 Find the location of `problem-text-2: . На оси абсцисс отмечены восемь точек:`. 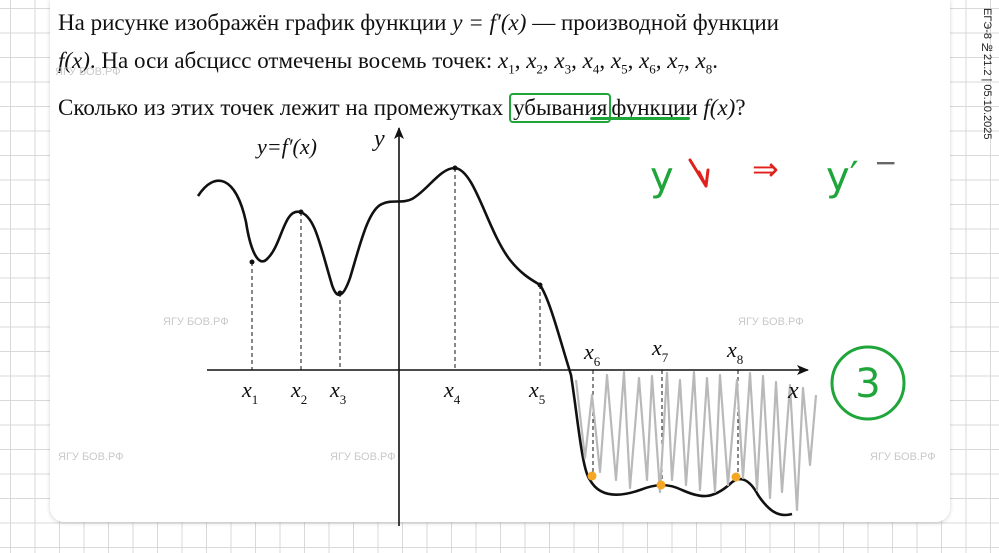

problem-text-2: . На оси абсцисс отмечены восемь точек: is located at coordinates (293, 60).